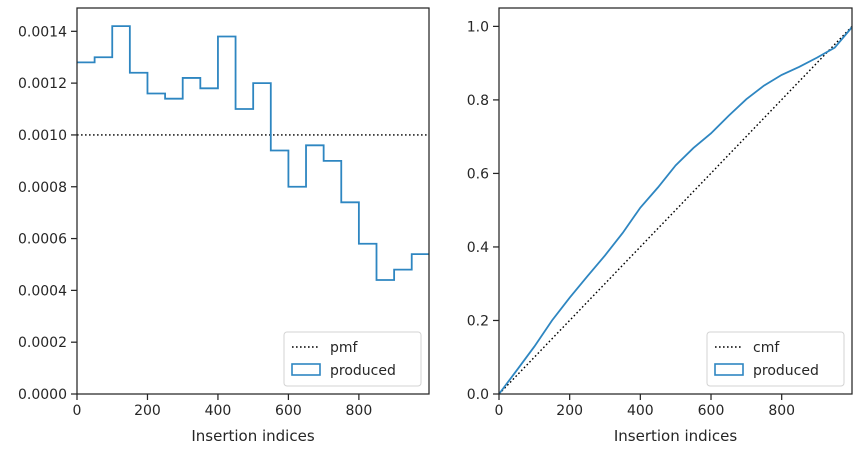 The height and width of the screenshot is (453, 861). Describe the element at coordinates (478, 321) in the screenshot. I see `cmf-y-tick-label: 0.2` at that location.